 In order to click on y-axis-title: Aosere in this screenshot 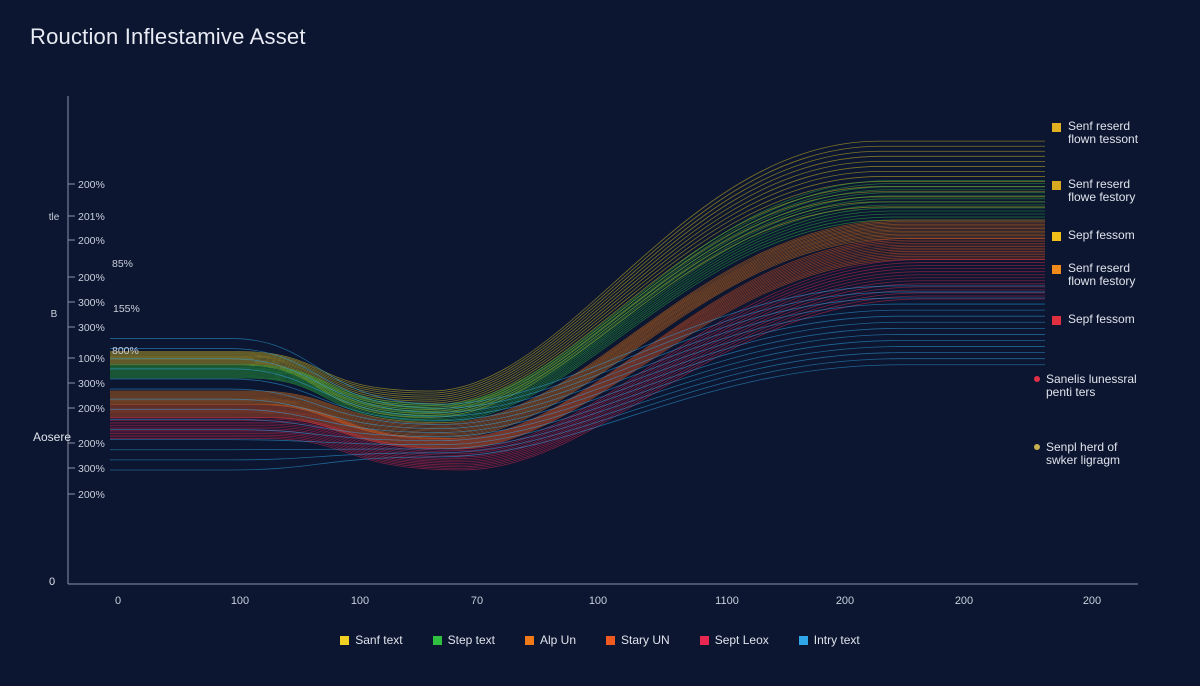, I will do `click(52, 437)`.